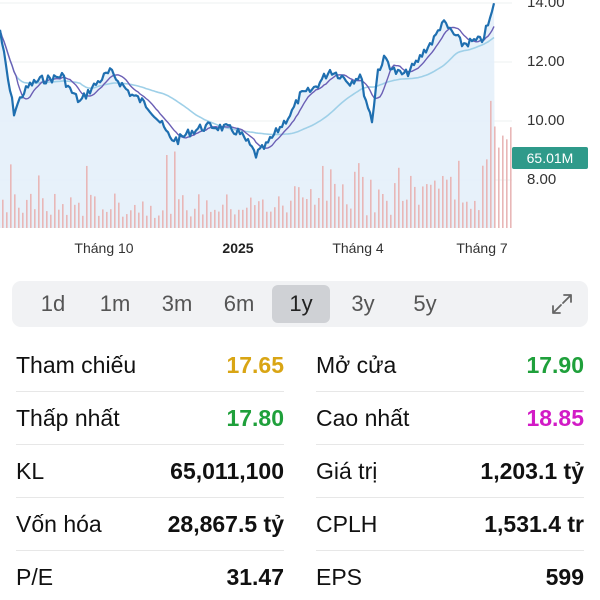  What do you see at coordinates (425, 303) in the screenshot?
I see `range-5y-button: 5y` at bounding box center [425, 303].